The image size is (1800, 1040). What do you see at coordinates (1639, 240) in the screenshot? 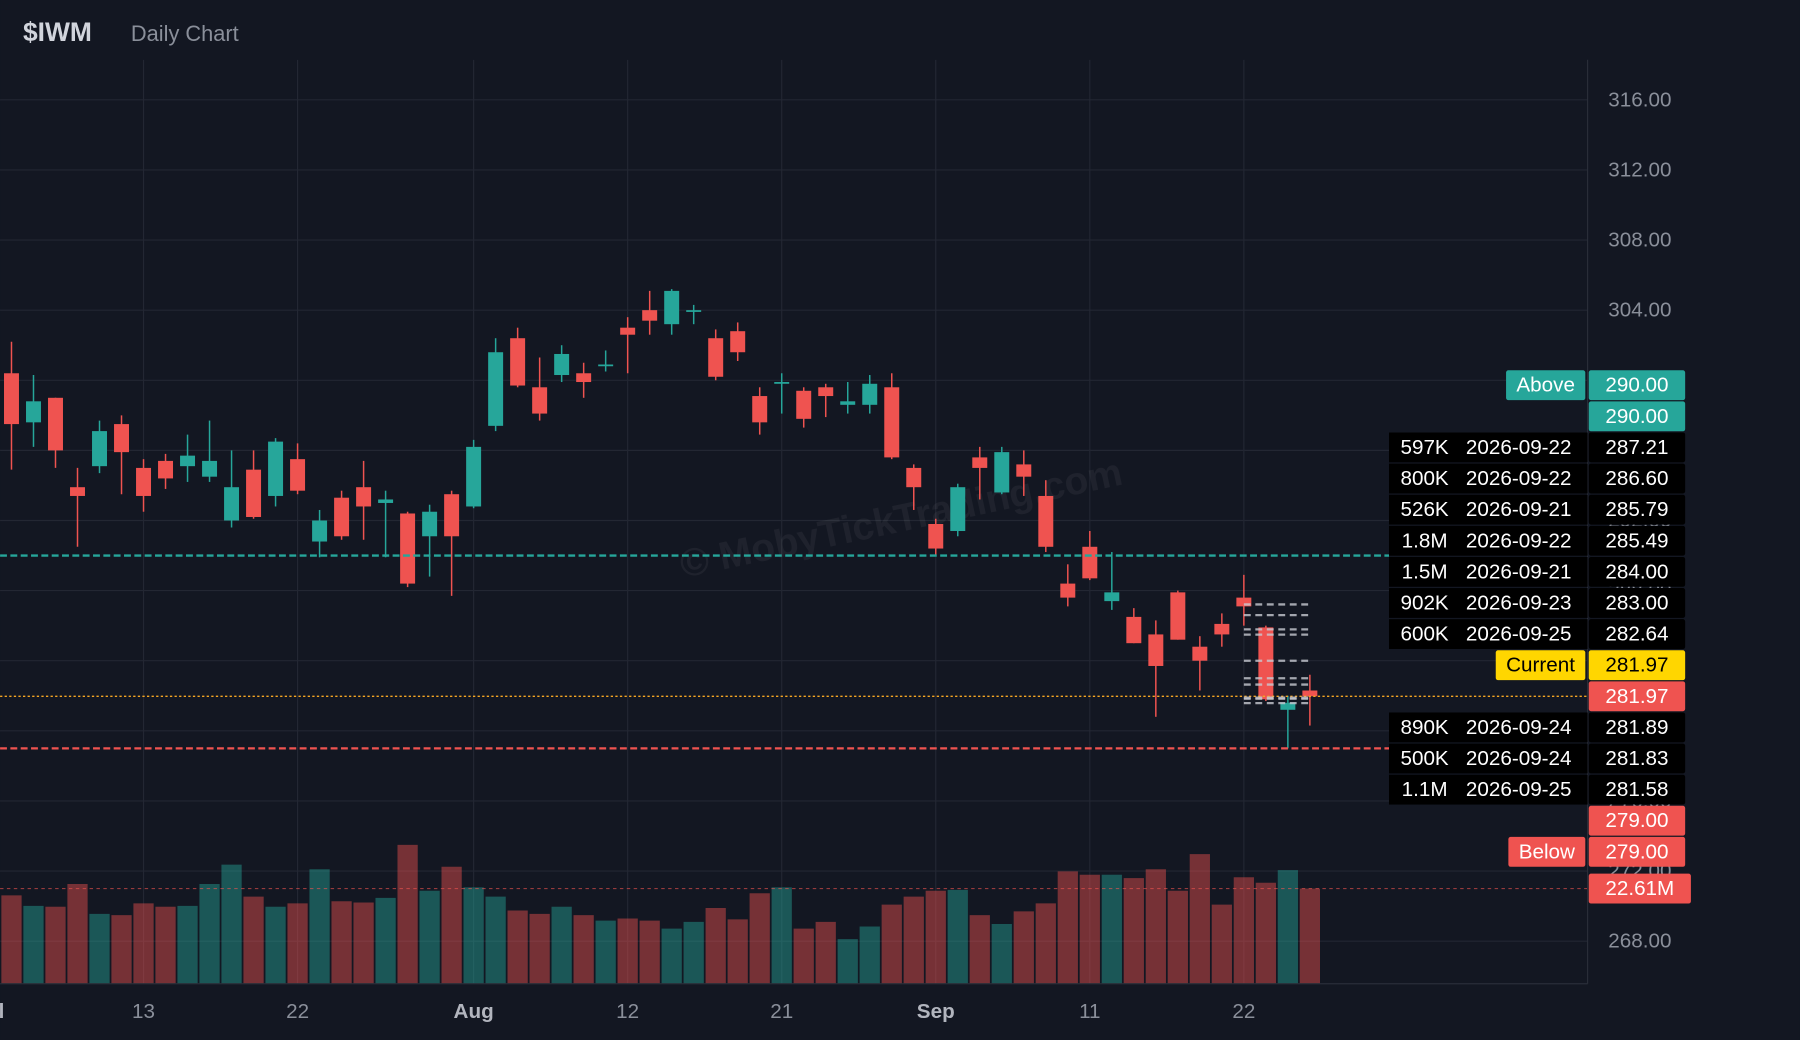
I see `y-tick-label: 308.00` at bounding box center [1639, 240].